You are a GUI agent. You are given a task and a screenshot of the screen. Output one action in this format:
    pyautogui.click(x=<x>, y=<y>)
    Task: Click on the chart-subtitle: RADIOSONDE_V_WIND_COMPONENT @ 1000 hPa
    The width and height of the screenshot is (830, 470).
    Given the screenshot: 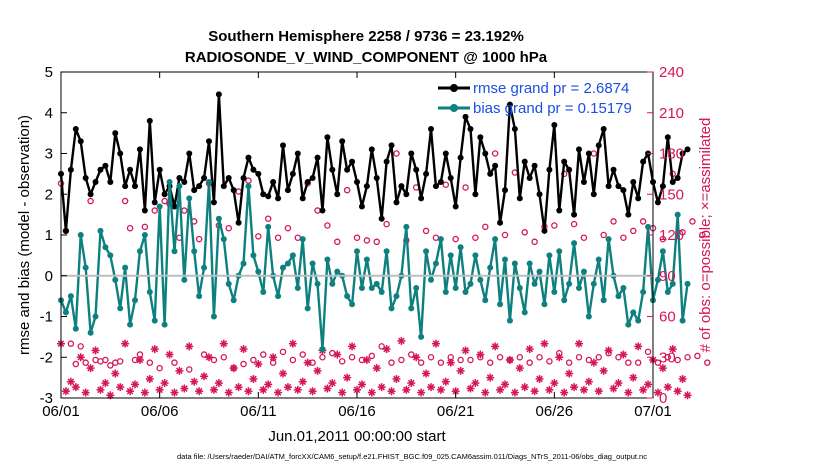 What is the action you would take?
    pyautogui.click(x=366, y=57)
    